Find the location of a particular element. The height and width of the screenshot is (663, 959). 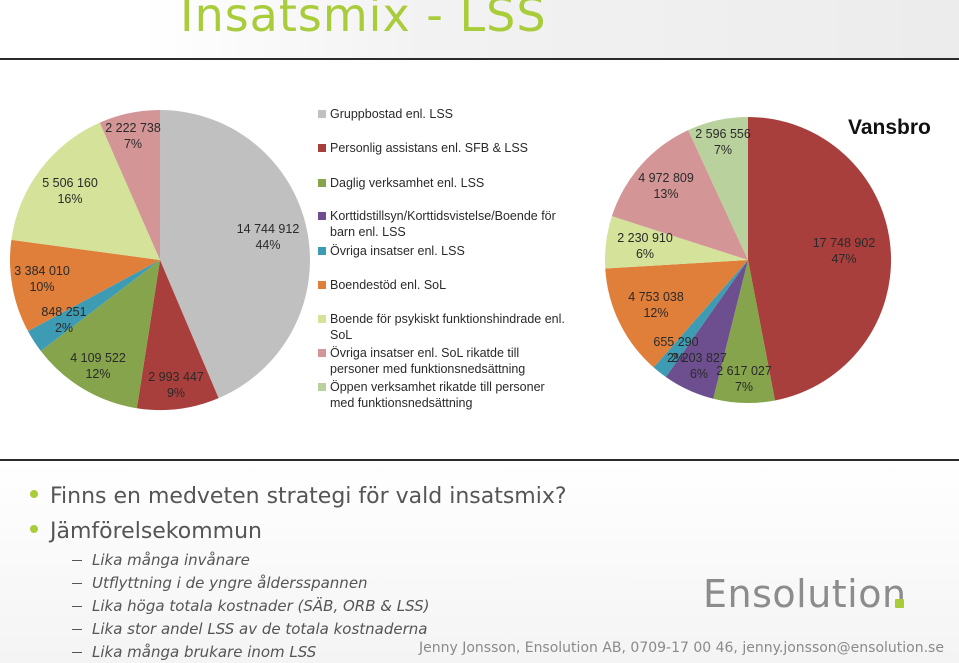

data-label: 2 222 738 7% is located at coordinates (133, 136).